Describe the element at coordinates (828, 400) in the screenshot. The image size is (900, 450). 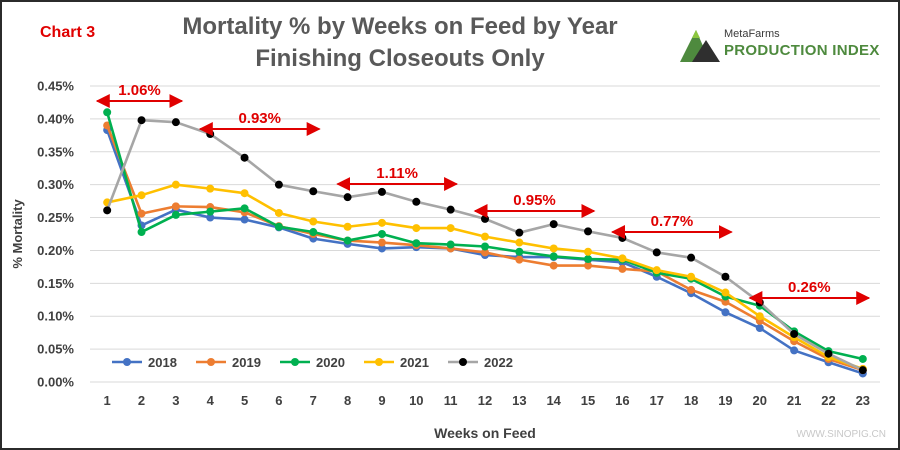
I see `x-tick-label: 22` at that location.